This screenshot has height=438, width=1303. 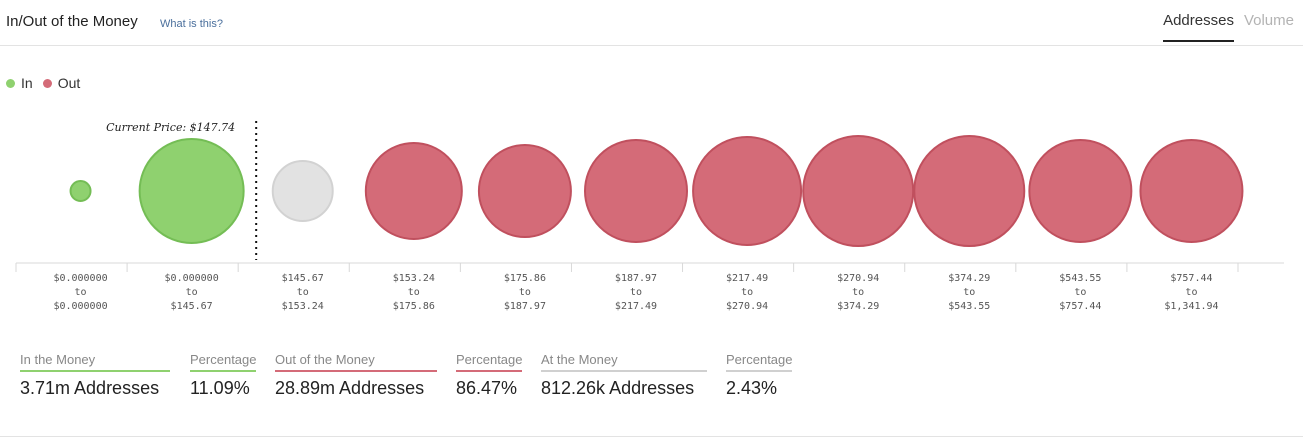 I want to click on stat-in-the-money-label: In the Money, so click(x=95, y=362).